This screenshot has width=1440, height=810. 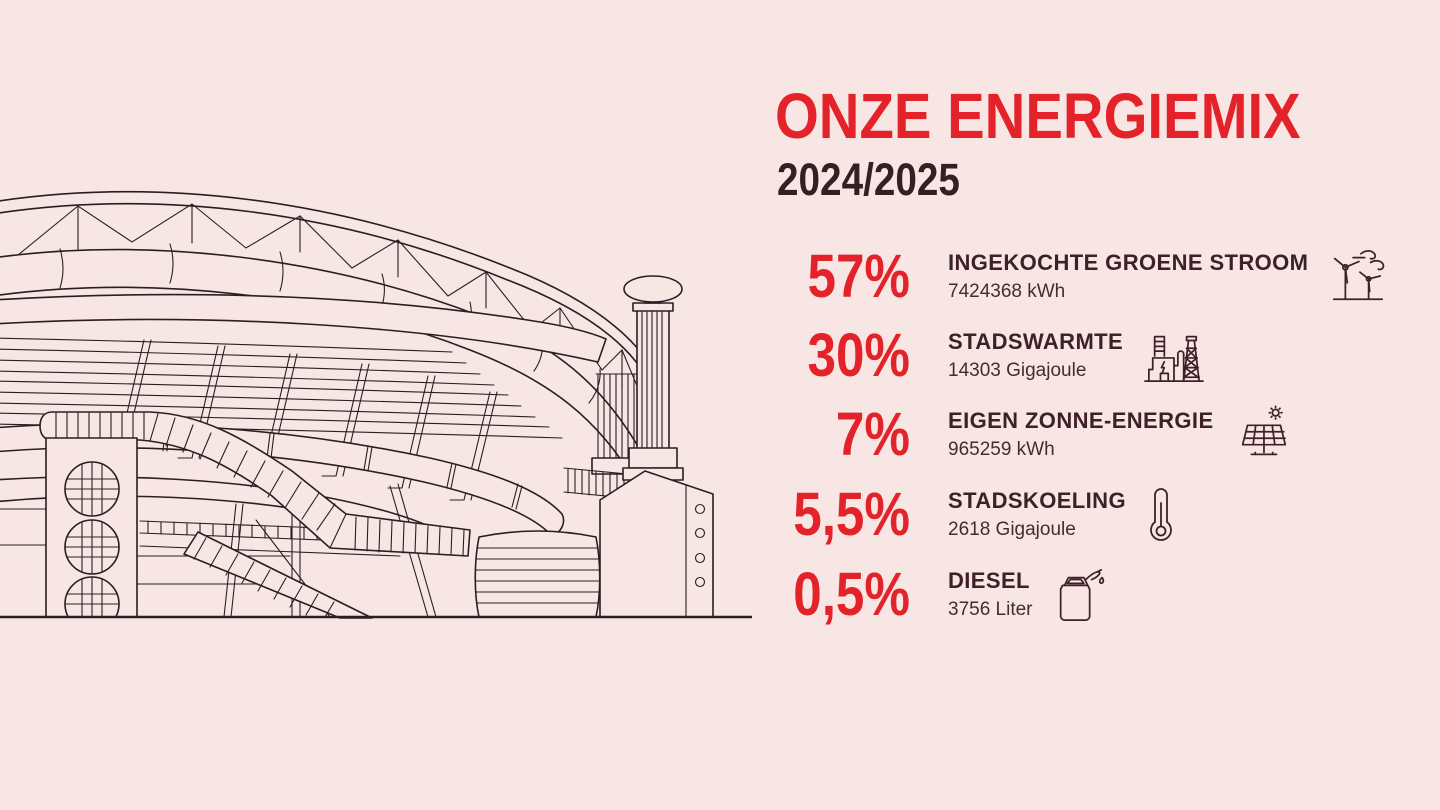 I want to click on stat-label: DIESEL, so click(x=989, y=580).